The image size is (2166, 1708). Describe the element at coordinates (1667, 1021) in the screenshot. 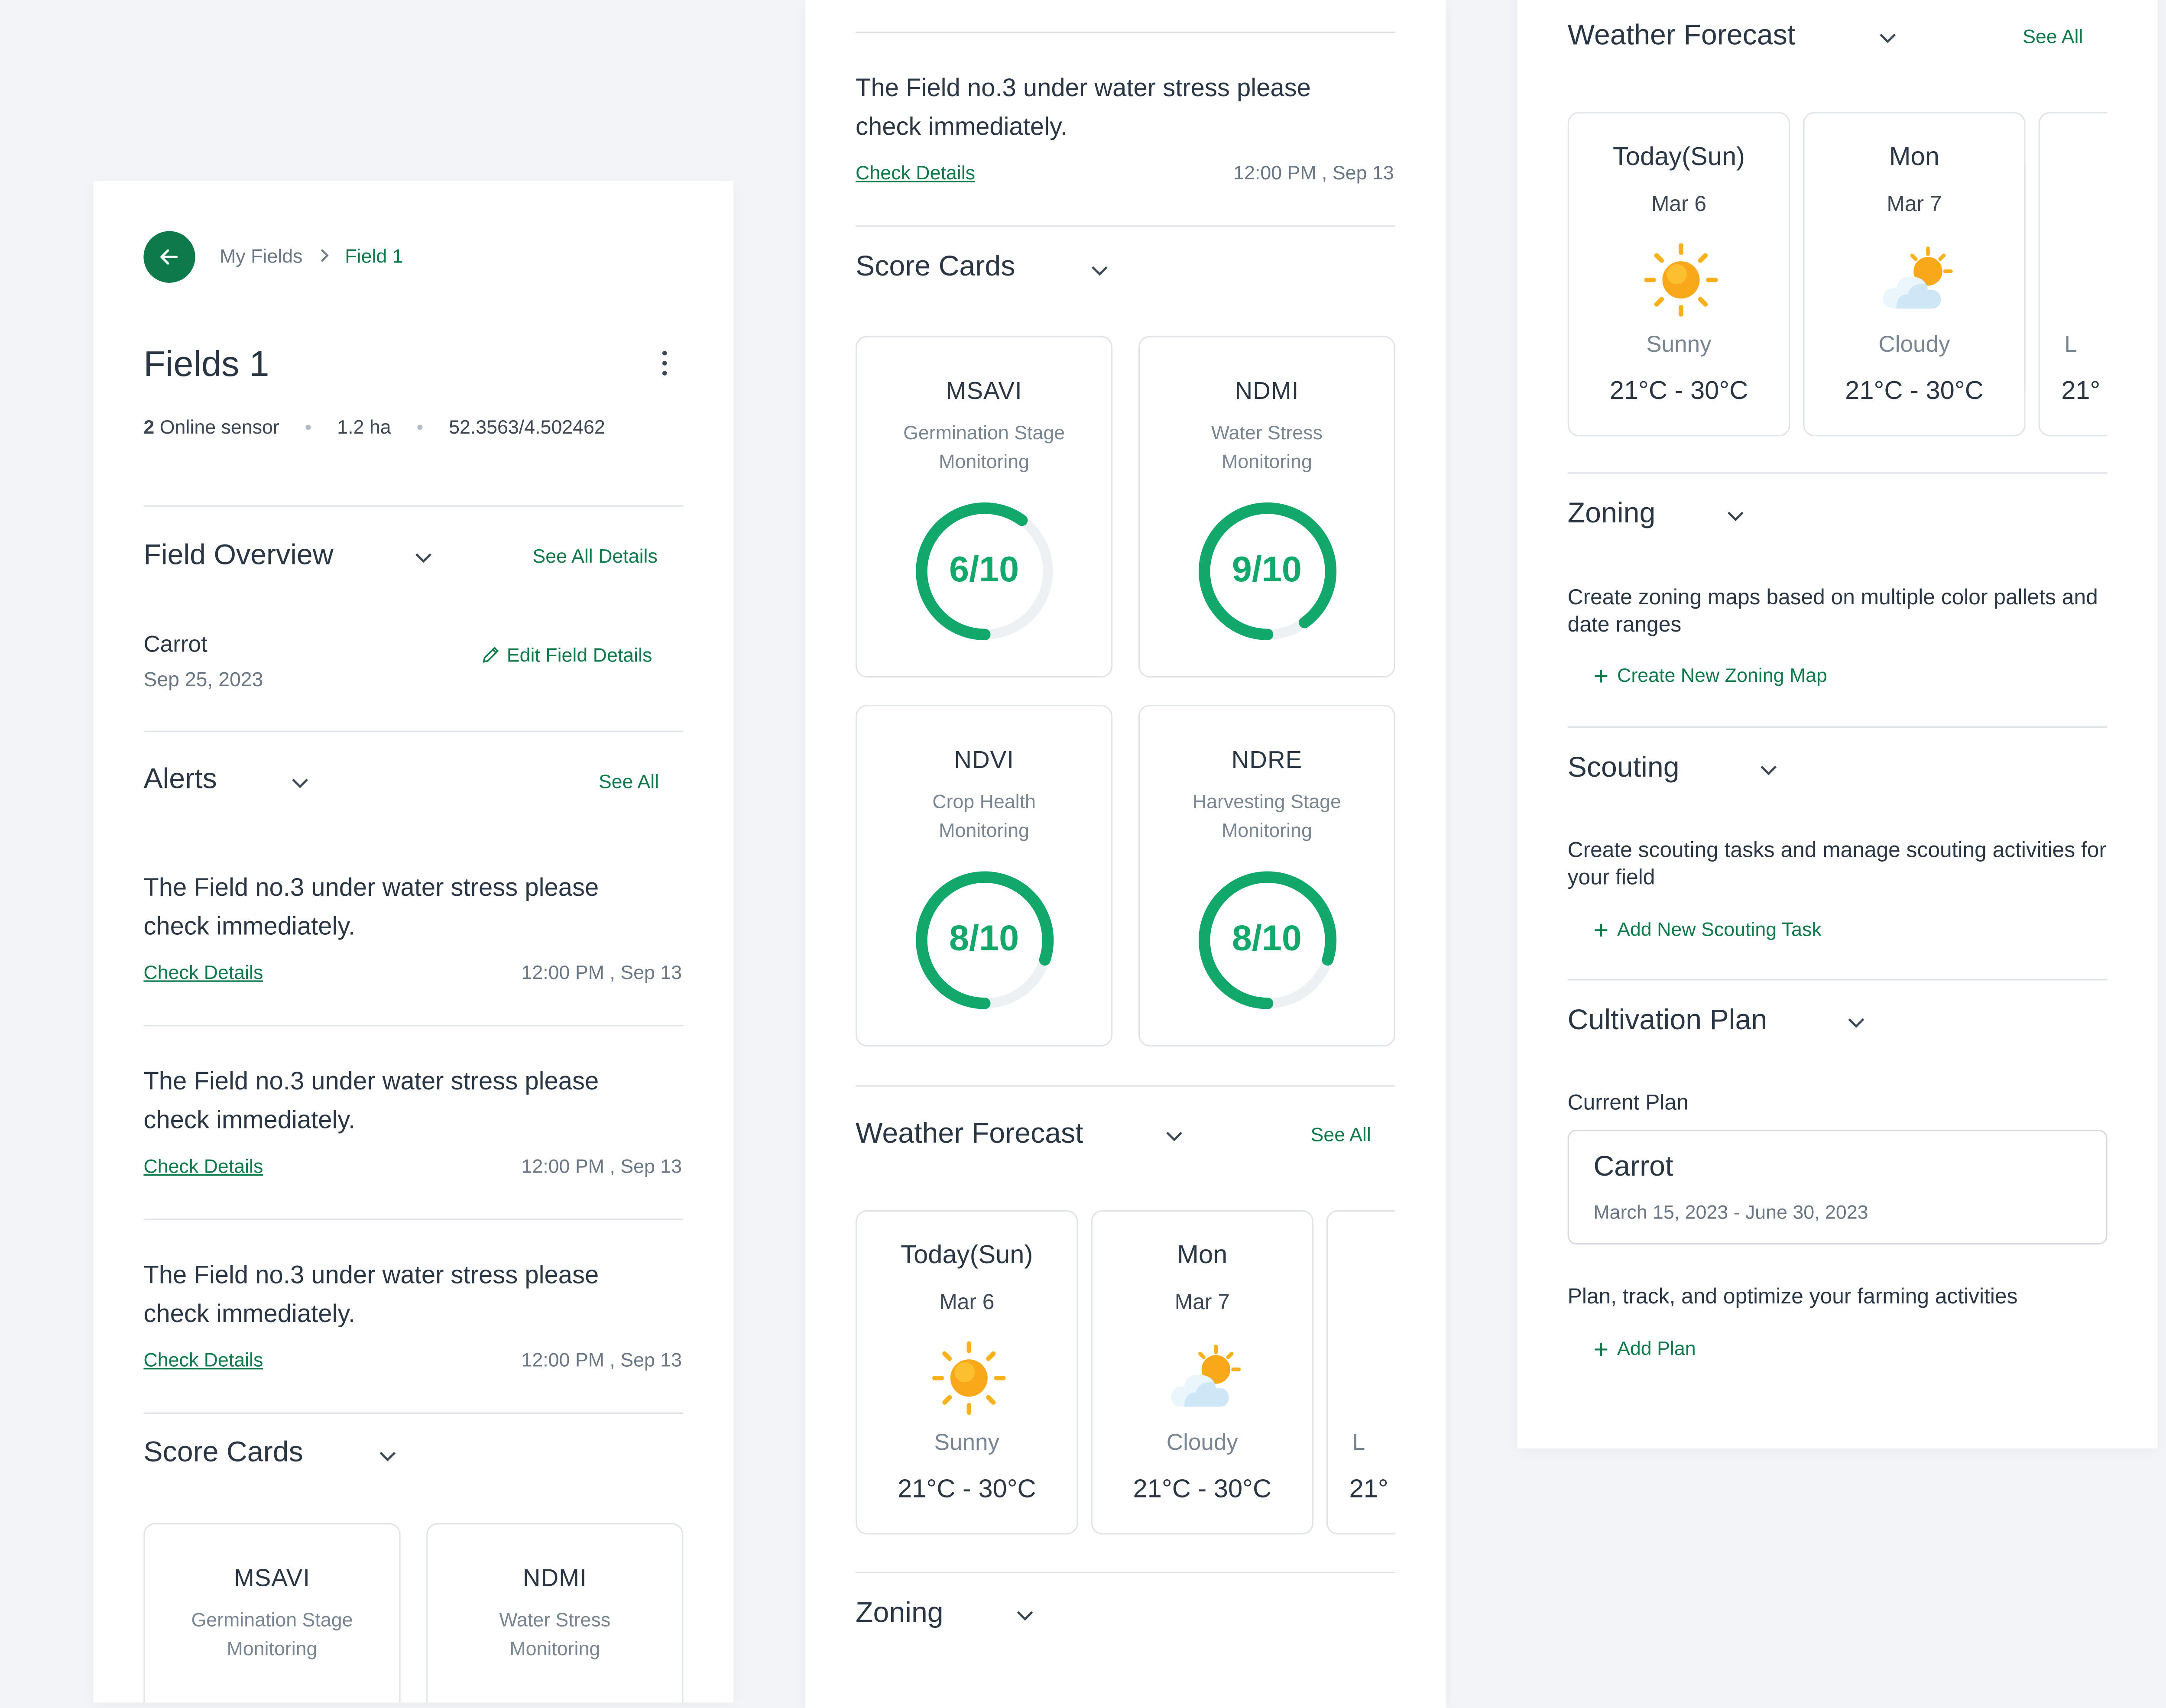

I see `cultivation-plan-title: Cultivation Plan` at that location.